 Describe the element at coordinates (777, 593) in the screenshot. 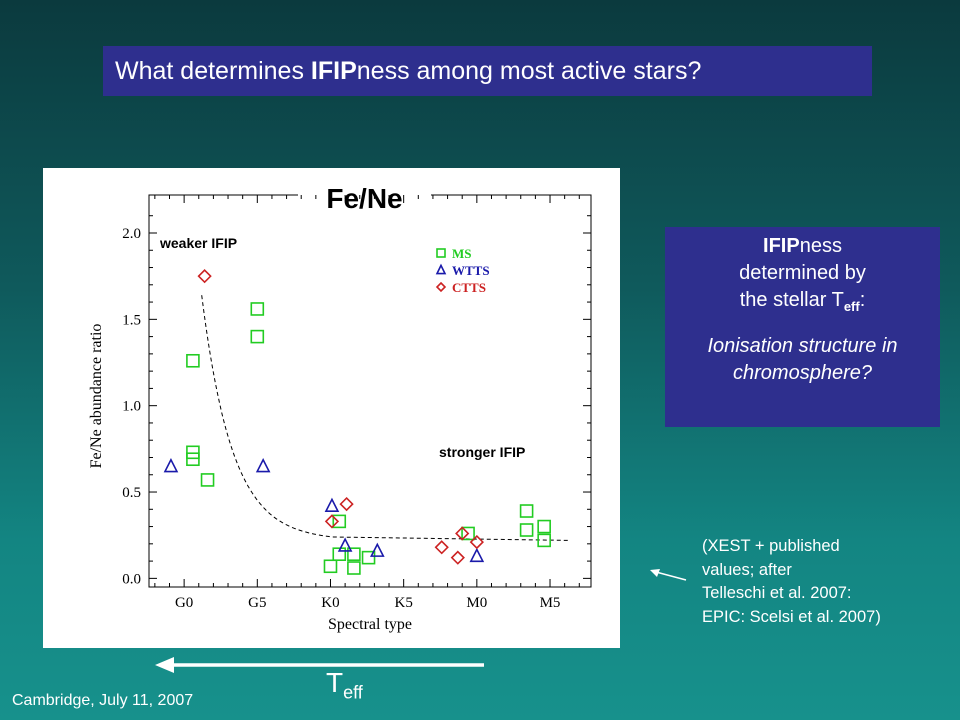

I see `note-line-3: Telleschi et al. 2007:` at that location.